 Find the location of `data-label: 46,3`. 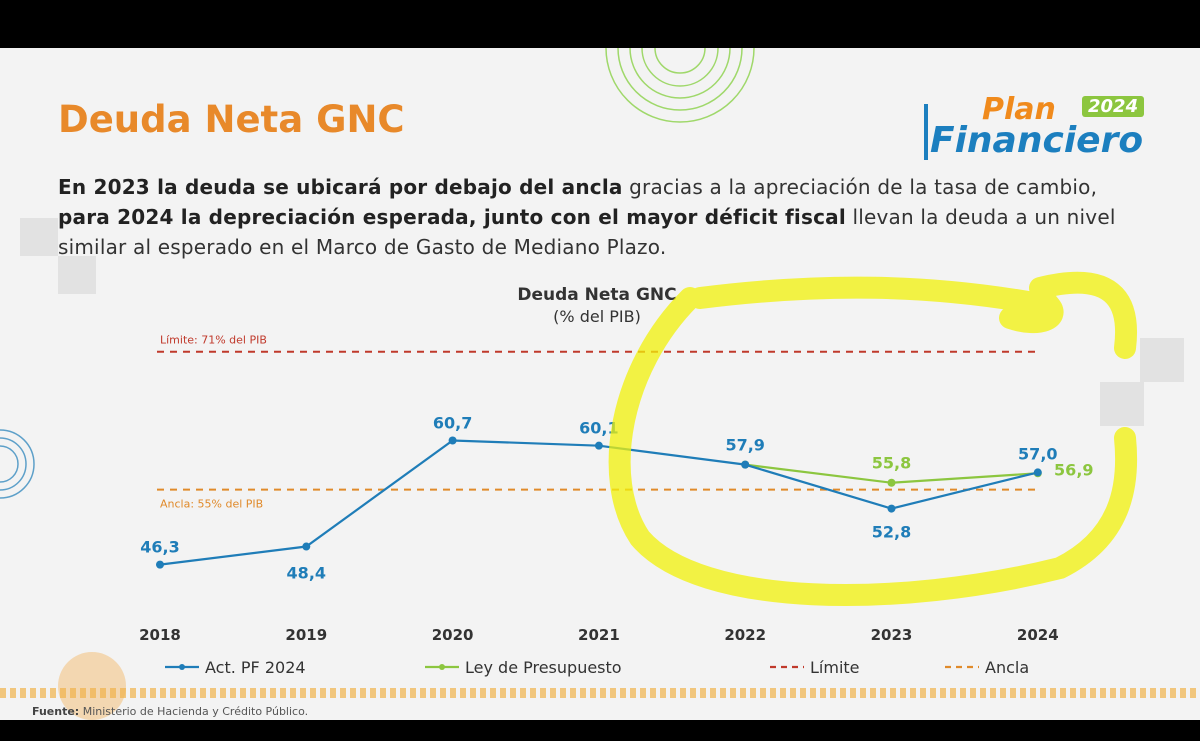

data-label: 46,3 is located at coordinates (159, 547).